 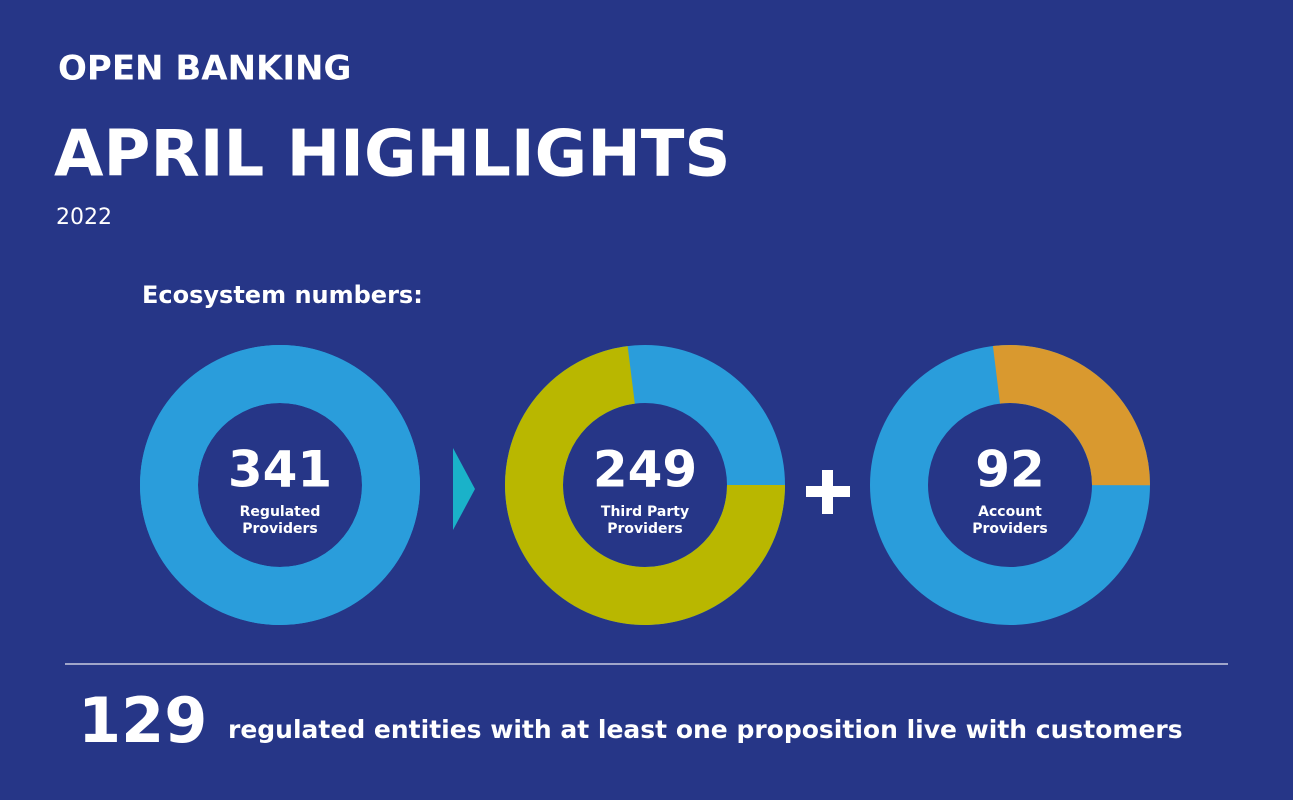 What do you see at coordinates (142, 720) in the screenshot?
I see `footer-number: 129` at bounding box center [142, 720].